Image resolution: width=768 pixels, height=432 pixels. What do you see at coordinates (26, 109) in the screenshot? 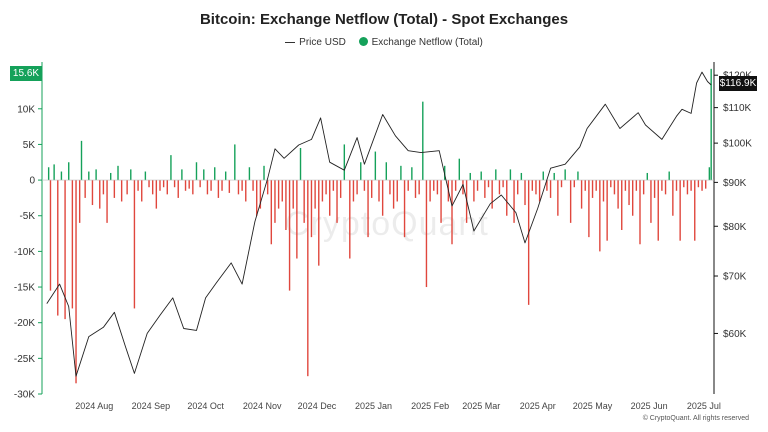
I see `left-axis-tick-label: 10K` at bounding box center [26, 109].